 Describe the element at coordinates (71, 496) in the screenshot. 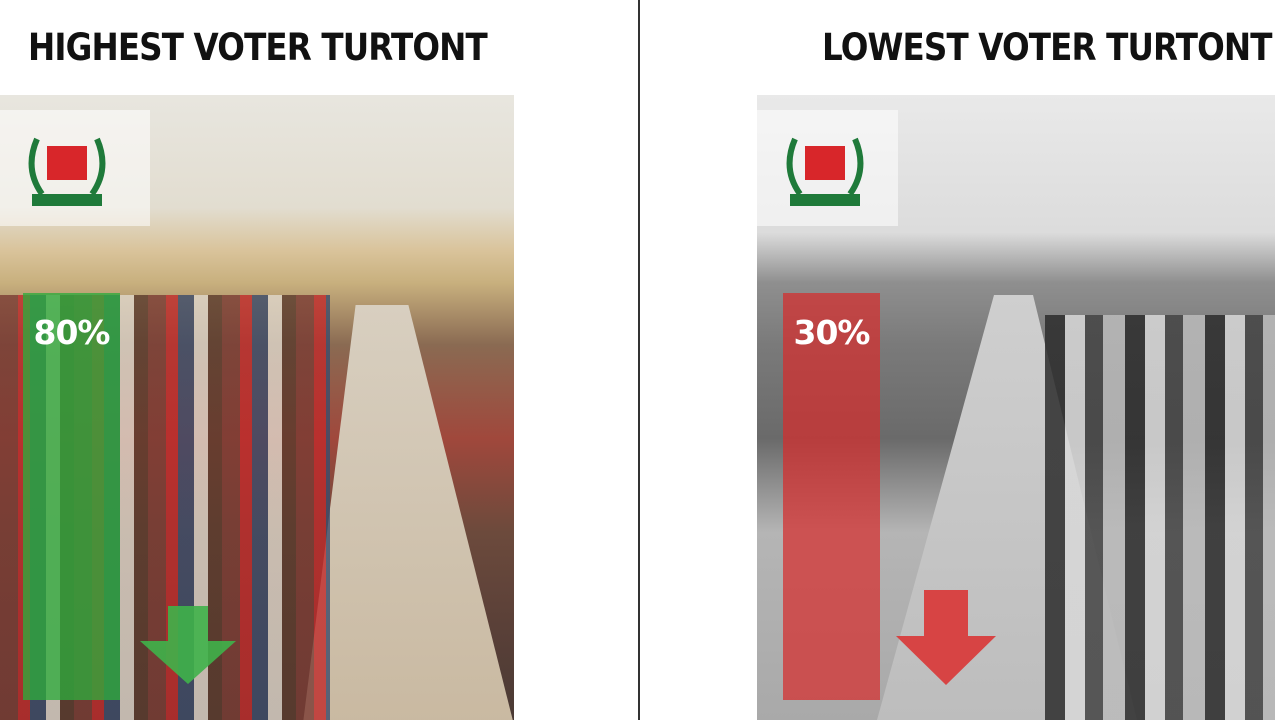

I see `turnout-bar-high: 80%` at that location.